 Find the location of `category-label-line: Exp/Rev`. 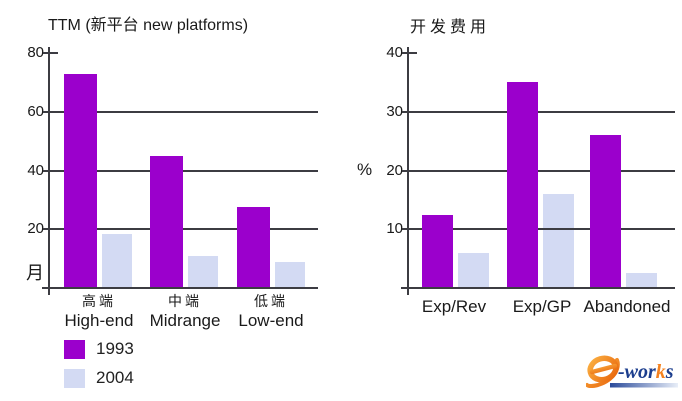

category-label-line: Exp/Rev is located at coordinates (454, 306).